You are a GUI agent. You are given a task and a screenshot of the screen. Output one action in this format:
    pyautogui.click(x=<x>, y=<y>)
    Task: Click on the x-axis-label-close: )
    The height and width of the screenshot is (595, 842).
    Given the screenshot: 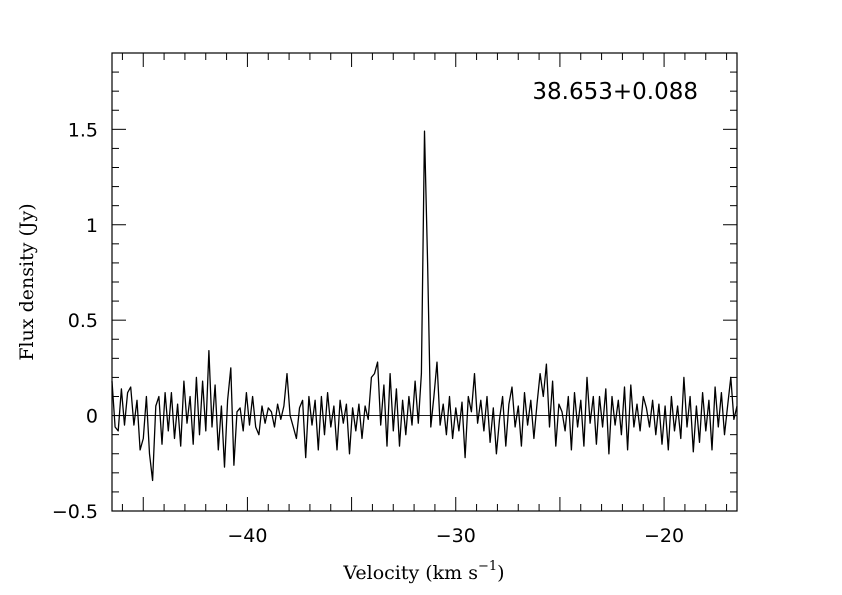 What is the action you would take?
    pyautogui.click(x=500, y=573)
    